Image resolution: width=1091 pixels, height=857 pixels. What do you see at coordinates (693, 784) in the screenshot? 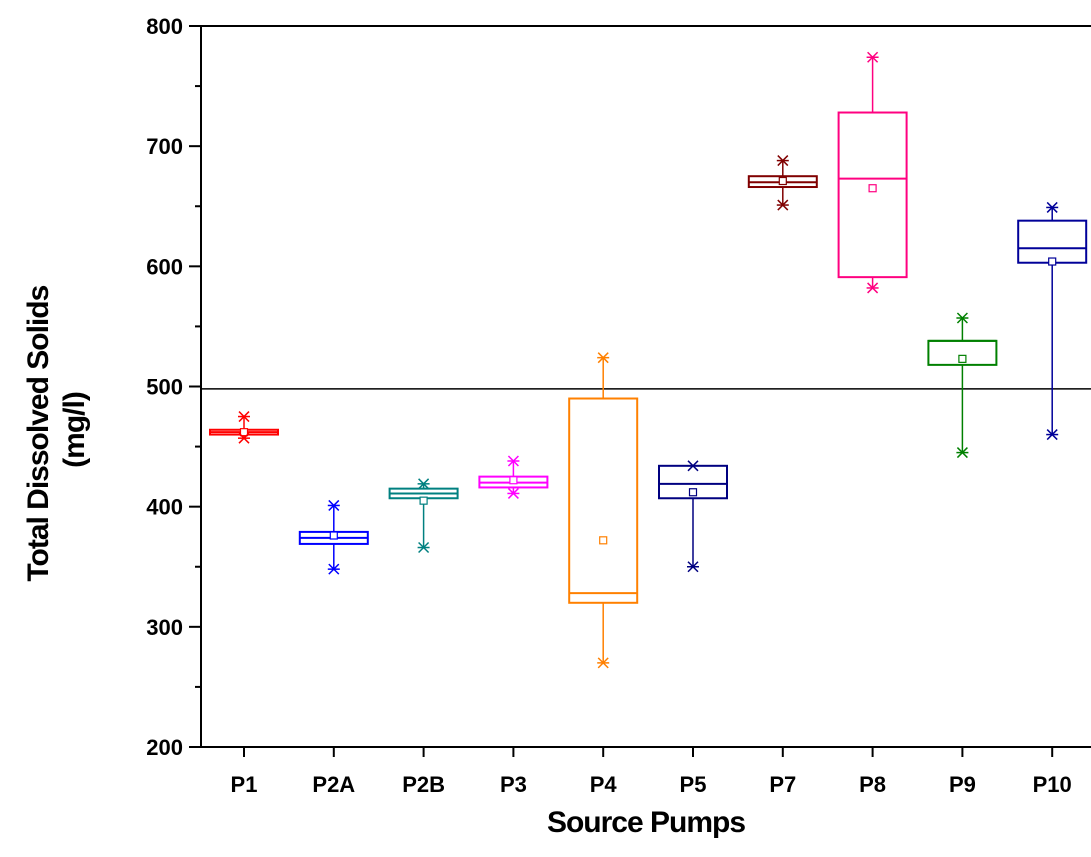
I see `x-tick-label: P5` at bounding box center [693, 784].